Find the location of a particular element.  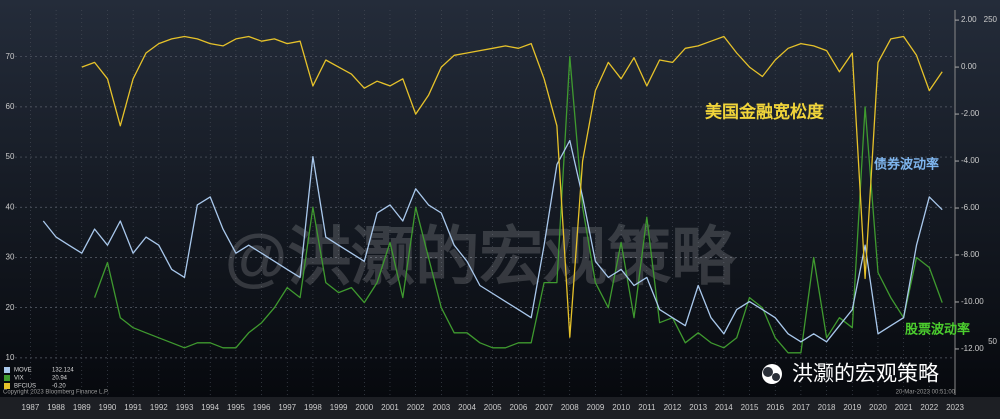

x-tick-label: 1990 is located at coordinates (108, 407).